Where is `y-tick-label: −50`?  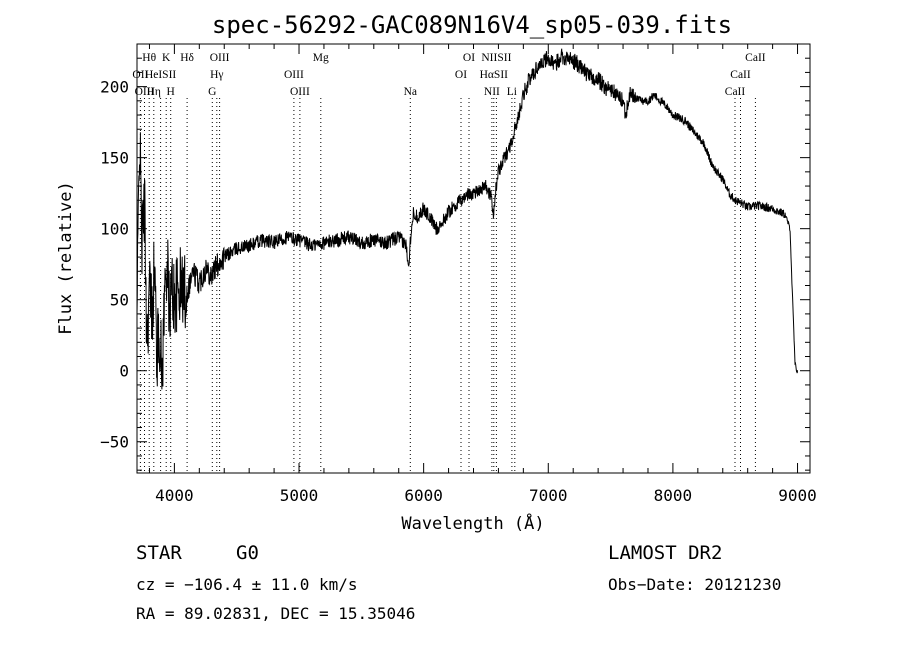
y-tick-label: −50 is located at coordinates (114, 442).